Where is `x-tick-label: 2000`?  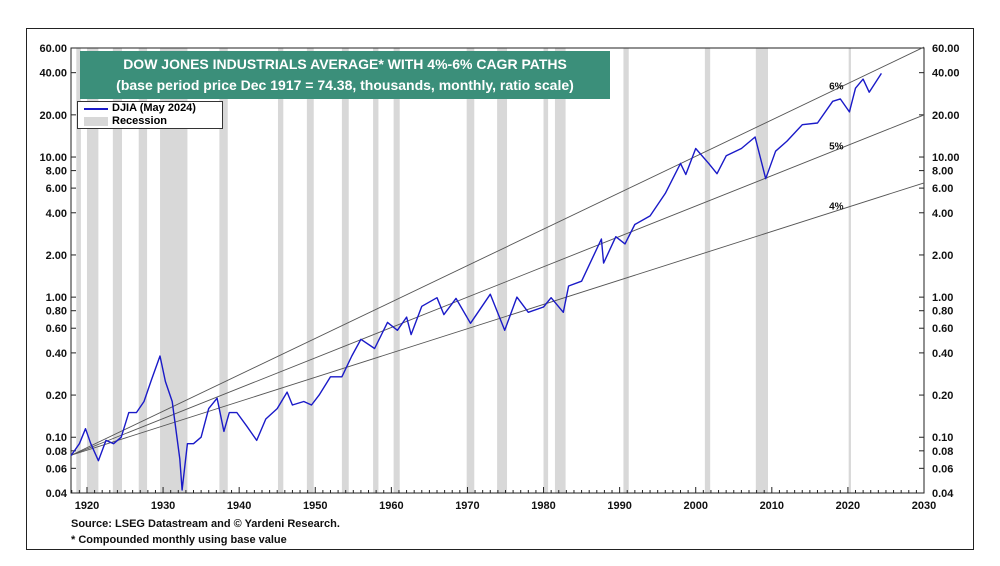 x-tick-label: 2000 is located at coordinates (695, 506).